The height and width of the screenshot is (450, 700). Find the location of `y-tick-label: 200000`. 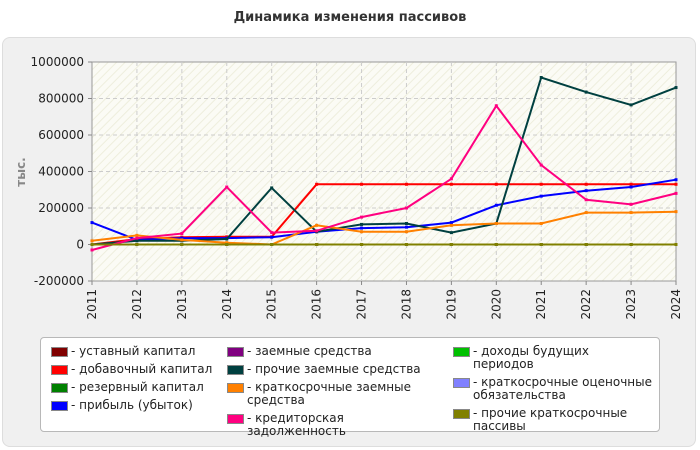

y-tick-label: 200000 is located at coordinates (61, 208).